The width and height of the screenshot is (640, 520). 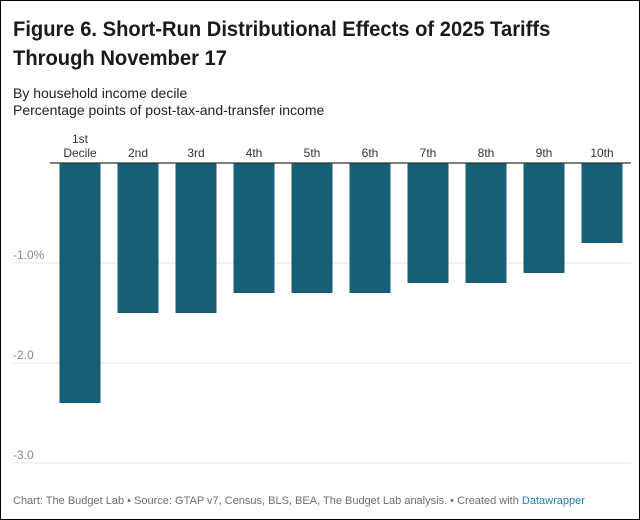 I want to click on category-label: 6th, so click(x=370, y=153).